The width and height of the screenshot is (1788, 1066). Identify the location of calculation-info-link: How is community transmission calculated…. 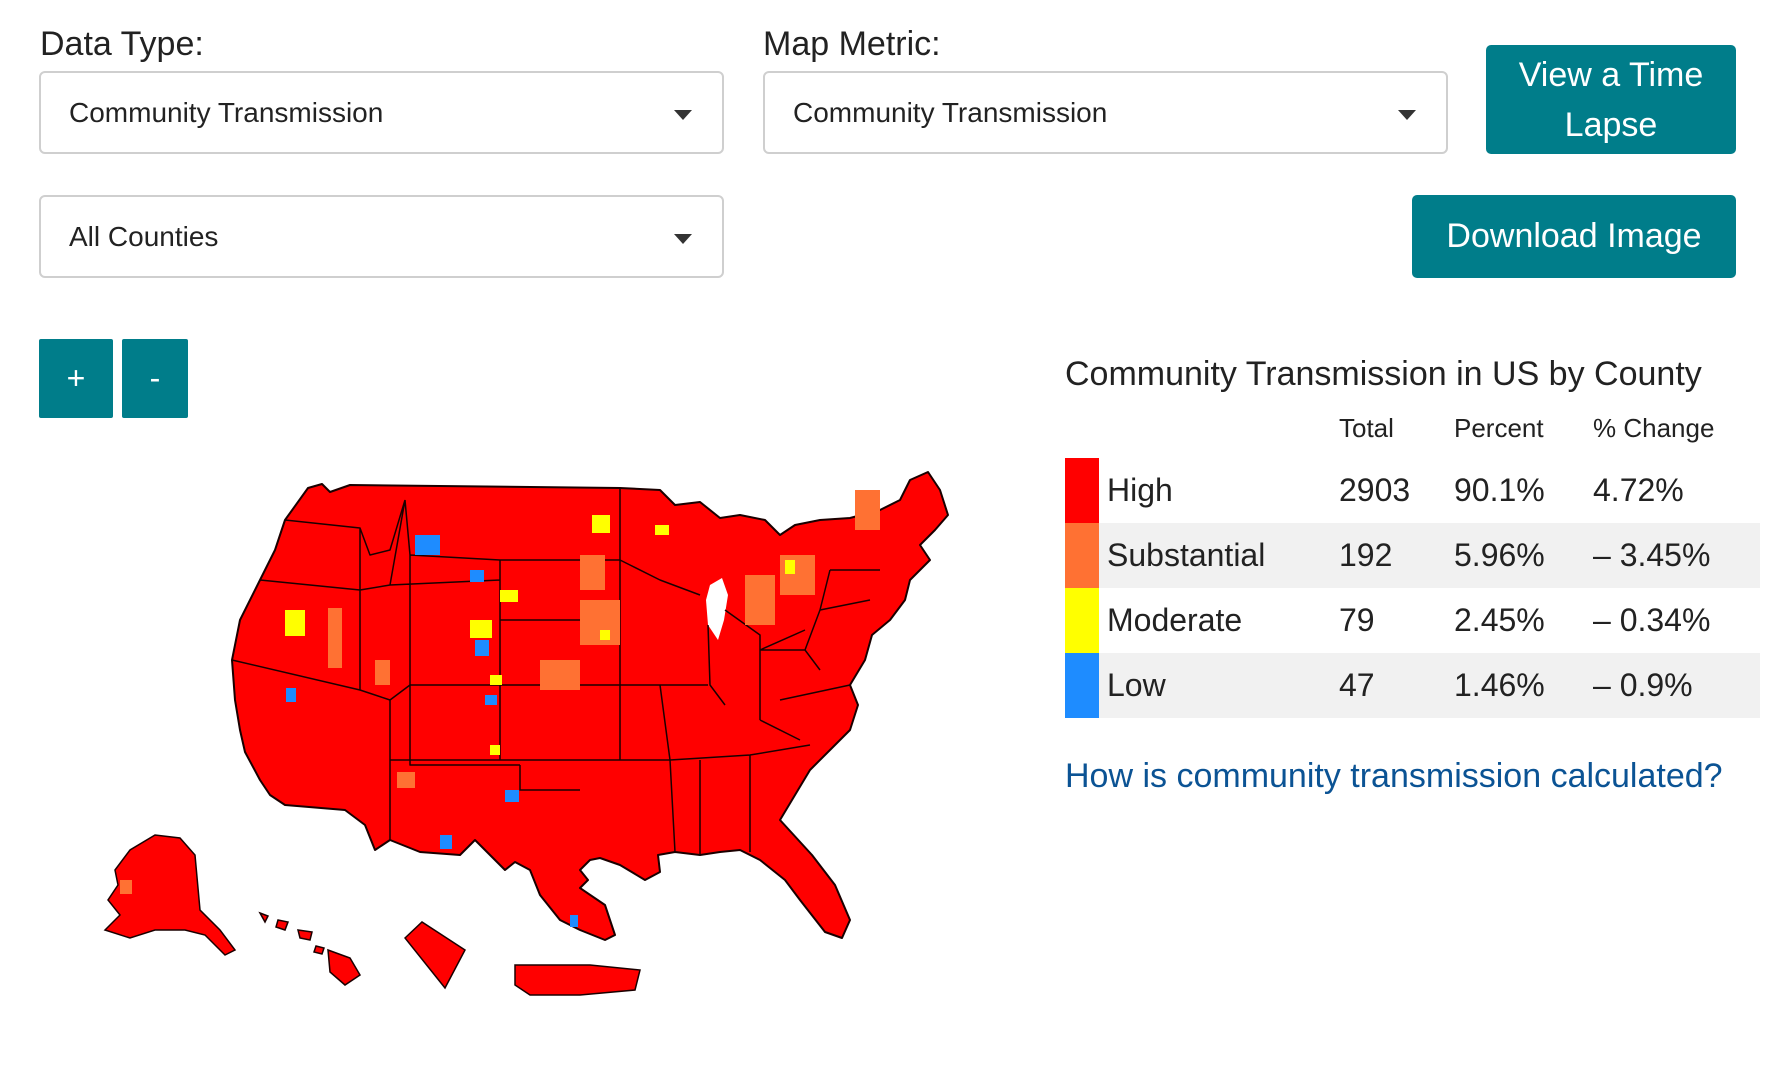
(1394, 776).